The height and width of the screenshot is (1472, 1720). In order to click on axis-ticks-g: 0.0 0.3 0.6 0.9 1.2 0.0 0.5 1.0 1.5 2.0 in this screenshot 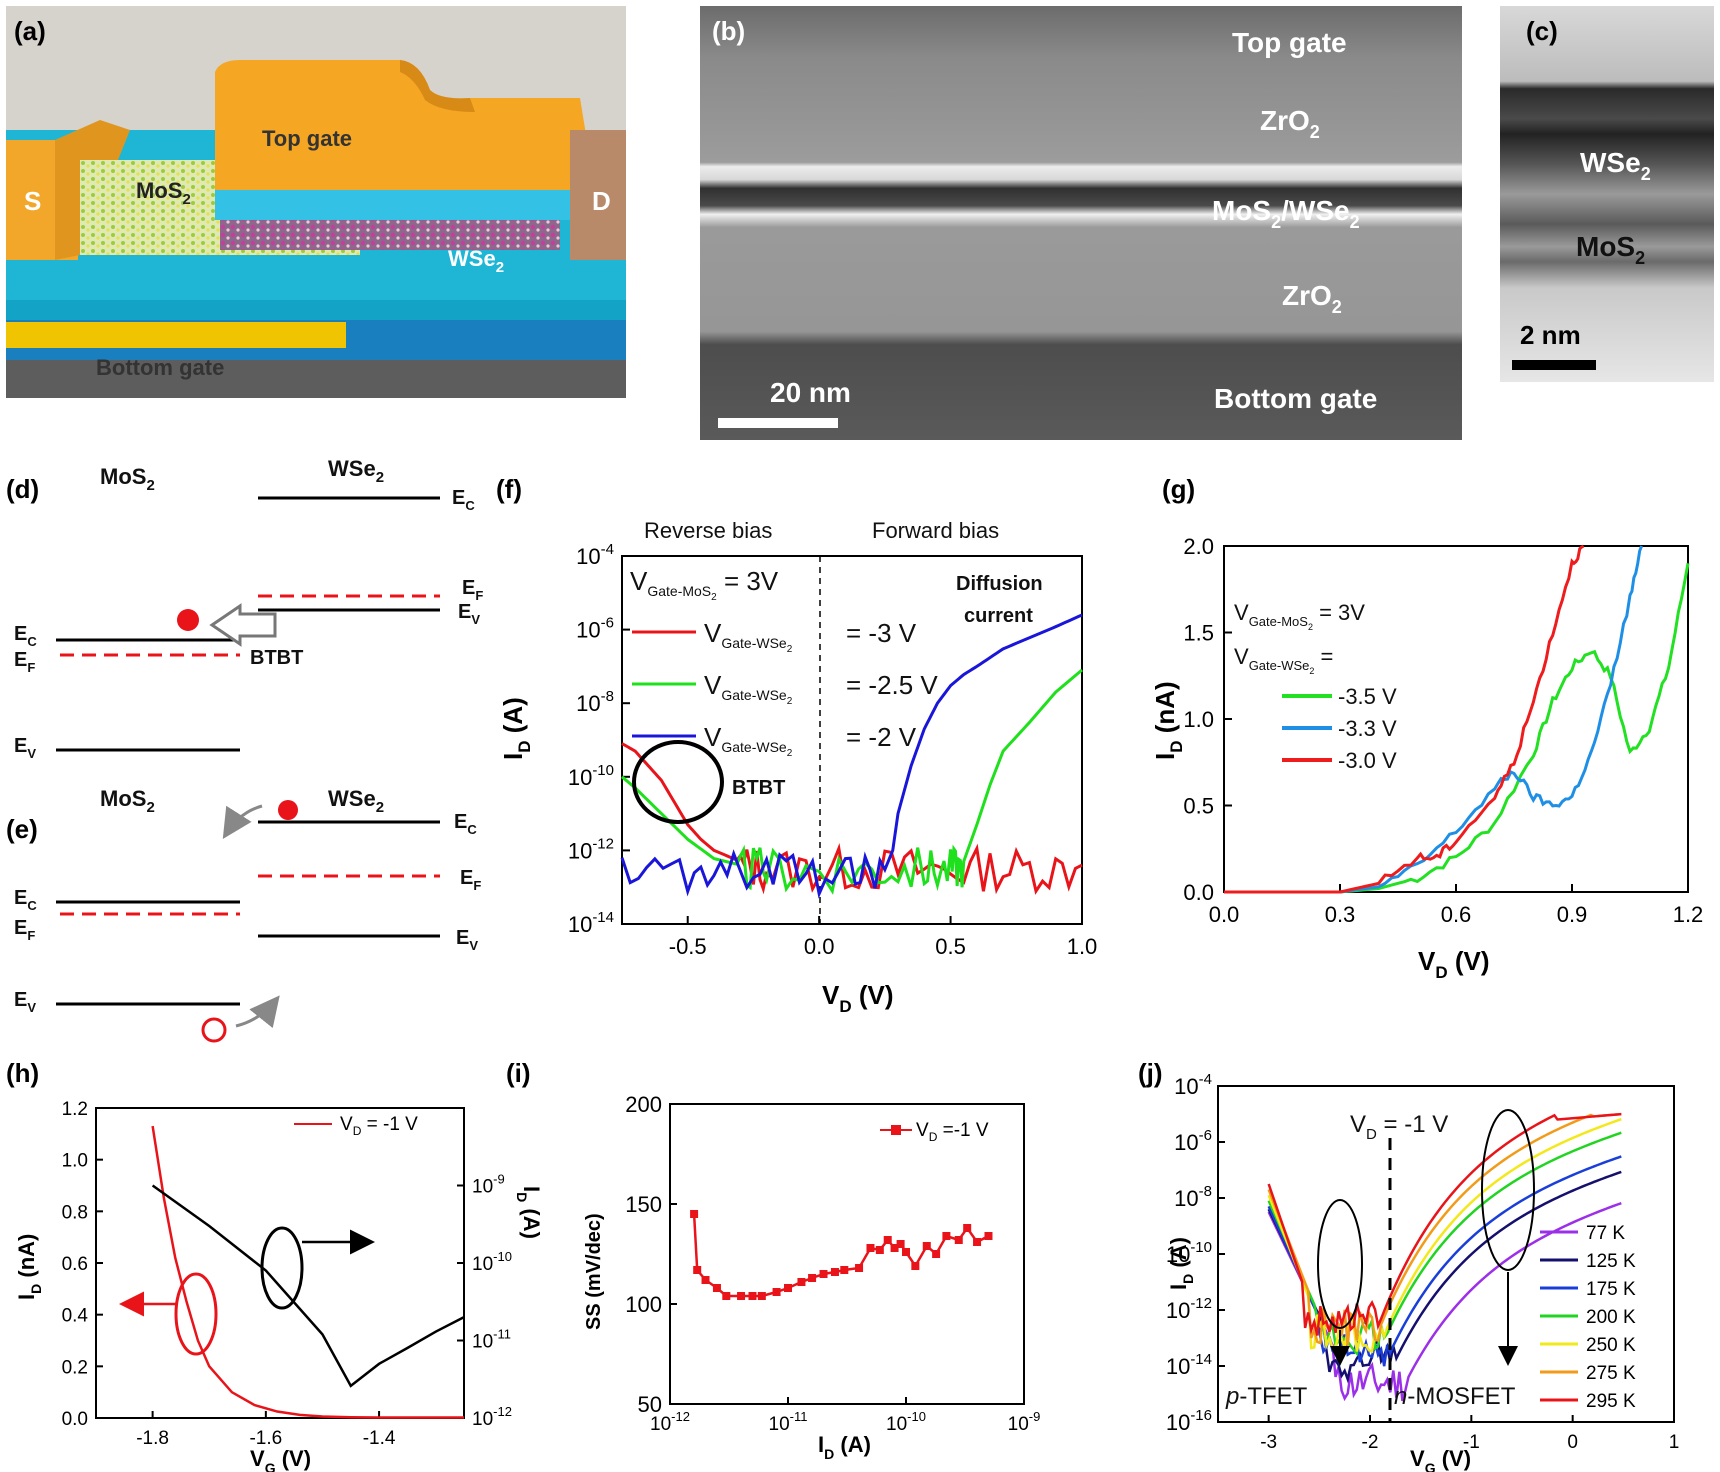, I will do `click(1443, 730)`.